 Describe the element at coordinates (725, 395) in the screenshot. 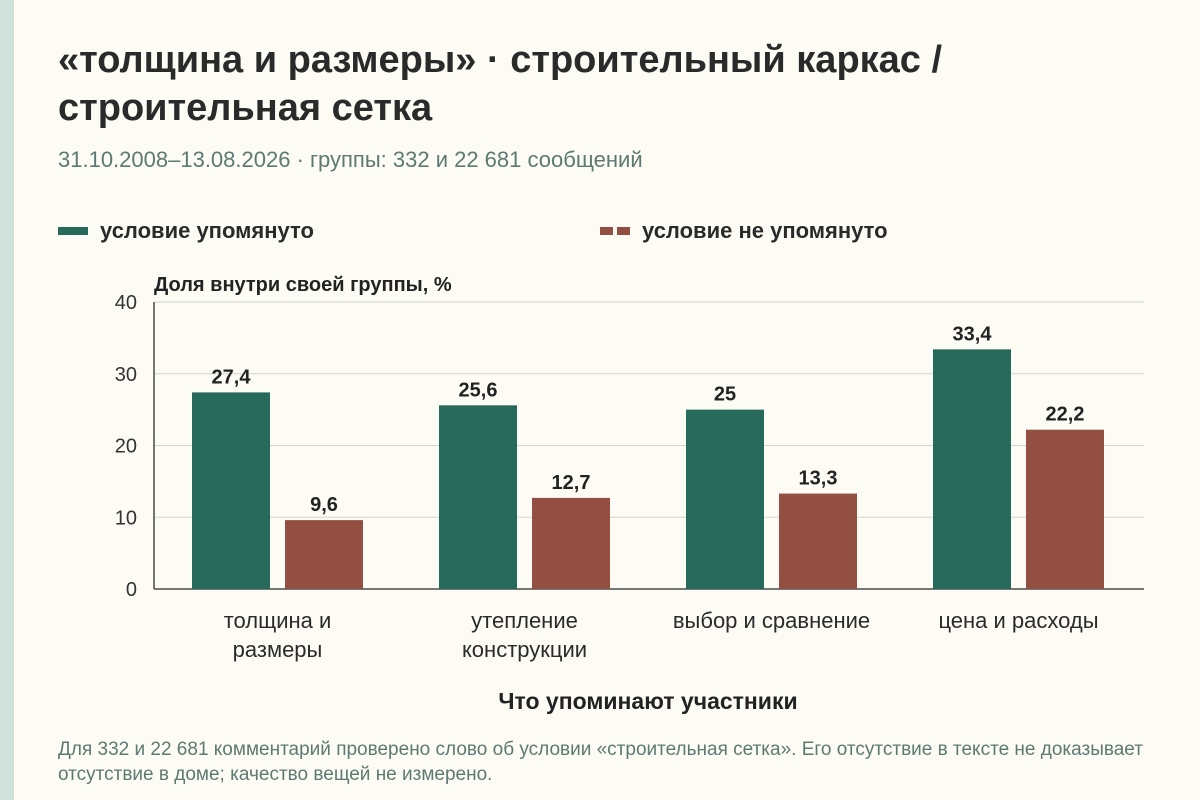

I see `data-label: 25` at that location.